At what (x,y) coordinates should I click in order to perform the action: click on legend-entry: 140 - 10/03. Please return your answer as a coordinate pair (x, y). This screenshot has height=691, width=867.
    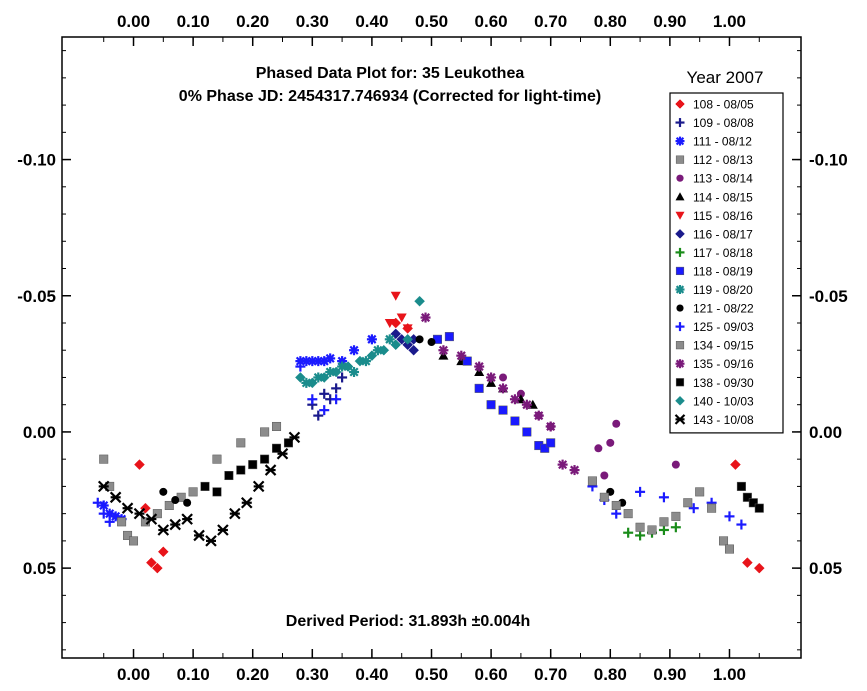
    Looking at the image, I should click on (723, 401).